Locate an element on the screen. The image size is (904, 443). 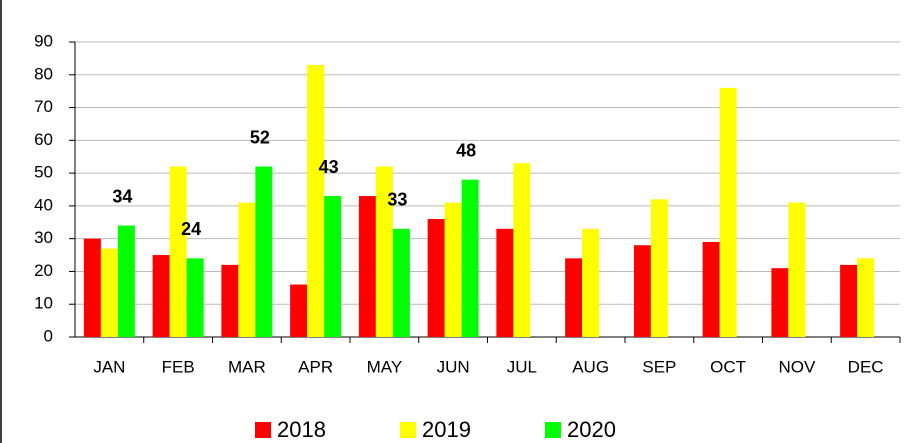
y-tick-label: 40 is located at coordinates (43, 204).